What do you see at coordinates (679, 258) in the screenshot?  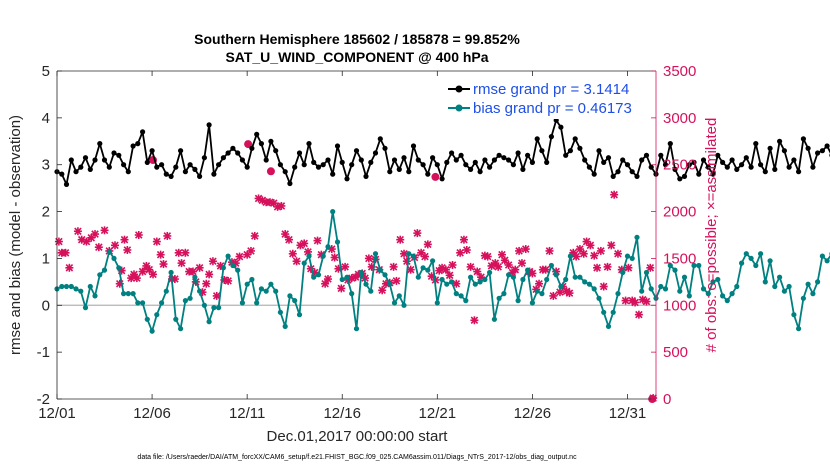 I see `y-right-tick-label: 1500` at bounding box center [679, 258].